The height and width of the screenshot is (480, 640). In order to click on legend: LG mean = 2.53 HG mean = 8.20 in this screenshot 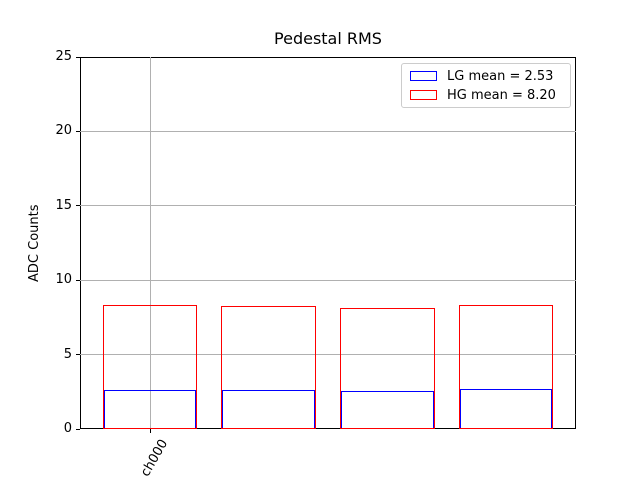, I will do `click(486, 85)`.